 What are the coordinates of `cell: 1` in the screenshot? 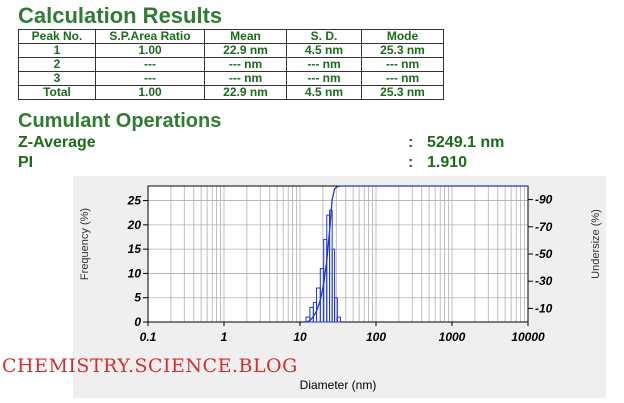 It's located at (57, 50).